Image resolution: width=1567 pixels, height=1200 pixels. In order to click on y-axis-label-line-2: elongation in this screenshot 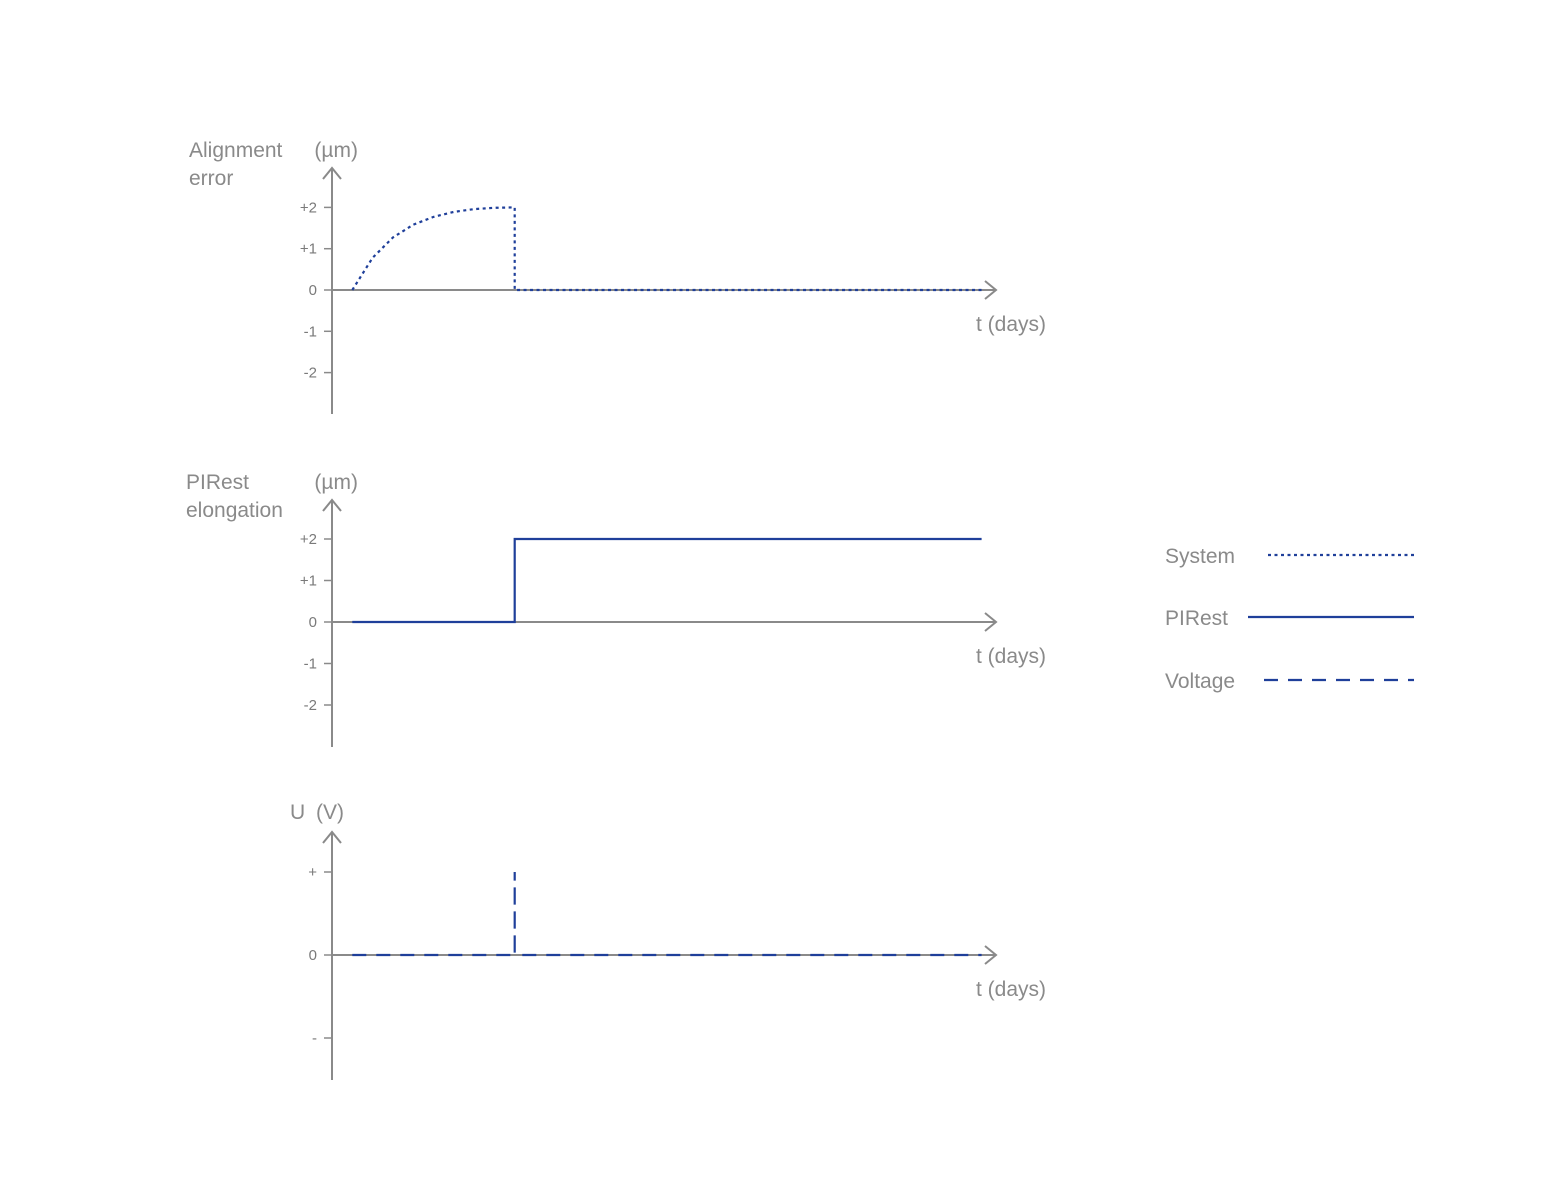, I will do `click(234, 510)`.